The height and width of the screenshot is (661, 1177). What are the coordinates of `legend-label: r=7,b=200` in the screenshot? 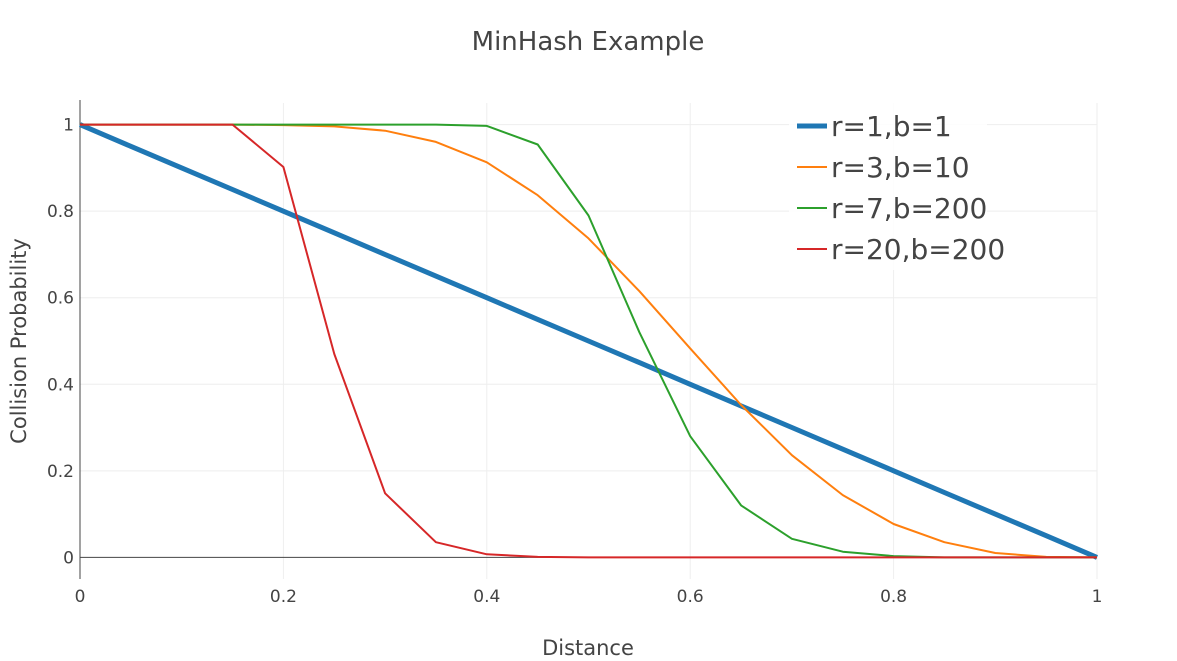 It's located at (909, 208).